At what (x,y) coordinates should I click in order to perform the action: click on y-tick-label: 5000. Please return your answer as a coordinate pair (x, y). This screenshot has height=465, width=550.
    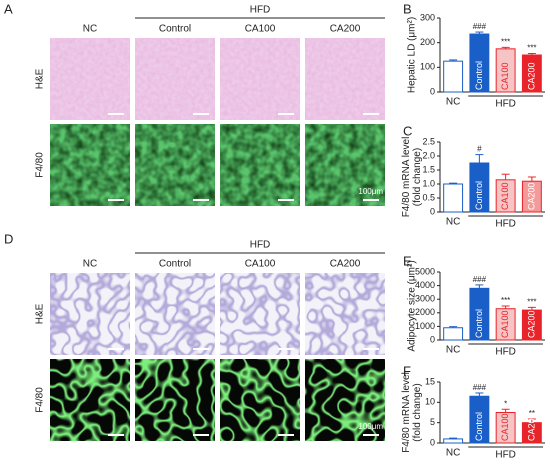
    Looking at the image, I should click on (425, 271).